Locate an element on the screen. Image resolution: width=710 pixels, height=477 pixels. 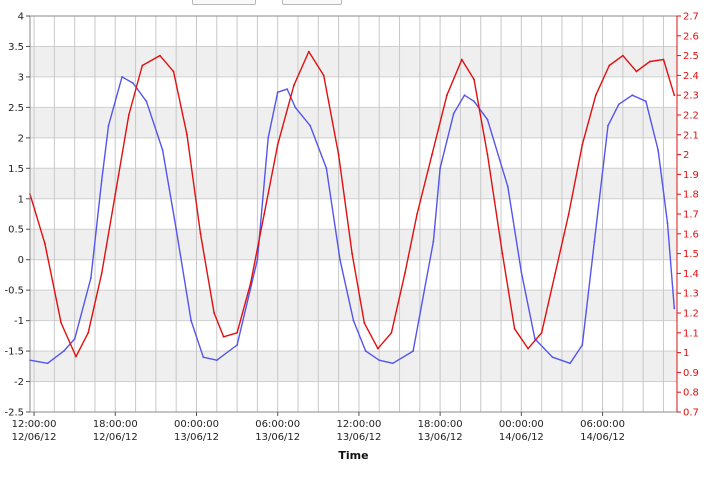
y-left-tick-label: 3.5 is located at coordinates (16, 47).